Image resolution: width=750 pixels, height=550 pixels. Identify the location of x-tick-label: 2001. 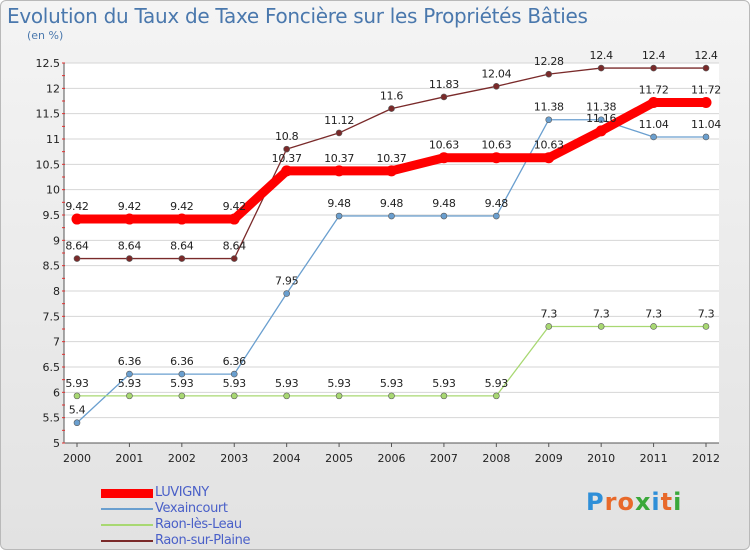
(129, 458).